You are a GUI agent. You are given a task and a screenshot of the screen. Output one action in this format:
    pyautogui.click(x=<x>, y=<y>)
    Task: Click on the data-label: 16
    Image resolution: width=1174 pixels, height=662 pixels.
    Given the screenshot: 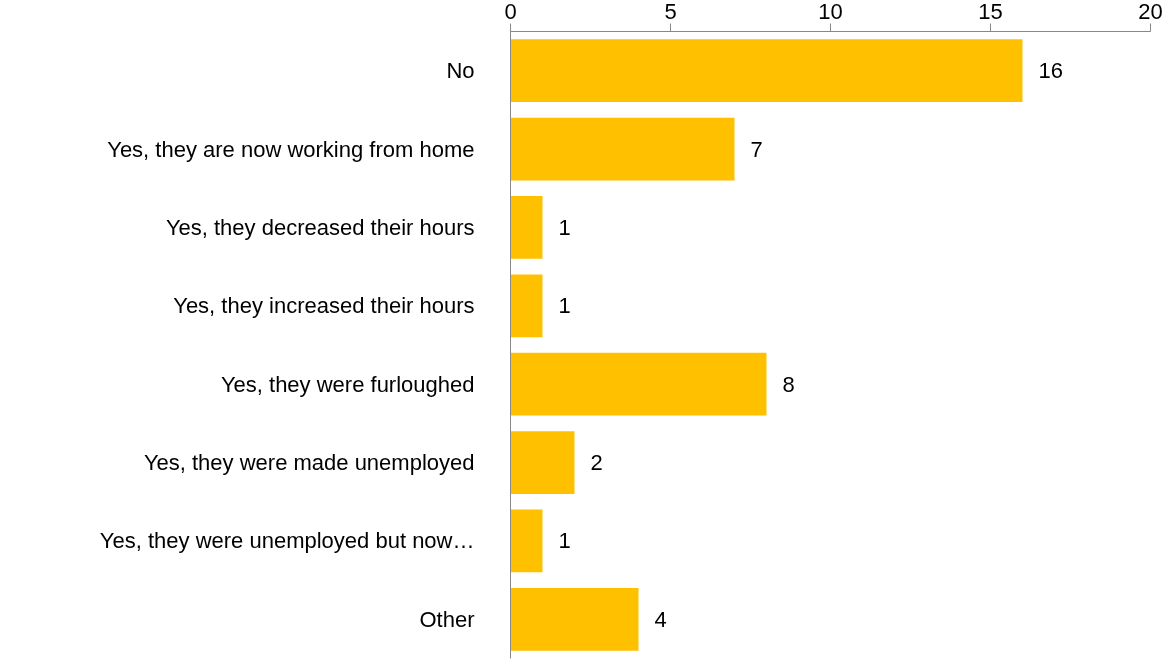 What is the action you would take?
    pyautogui.click(x=1050, y=71)
    